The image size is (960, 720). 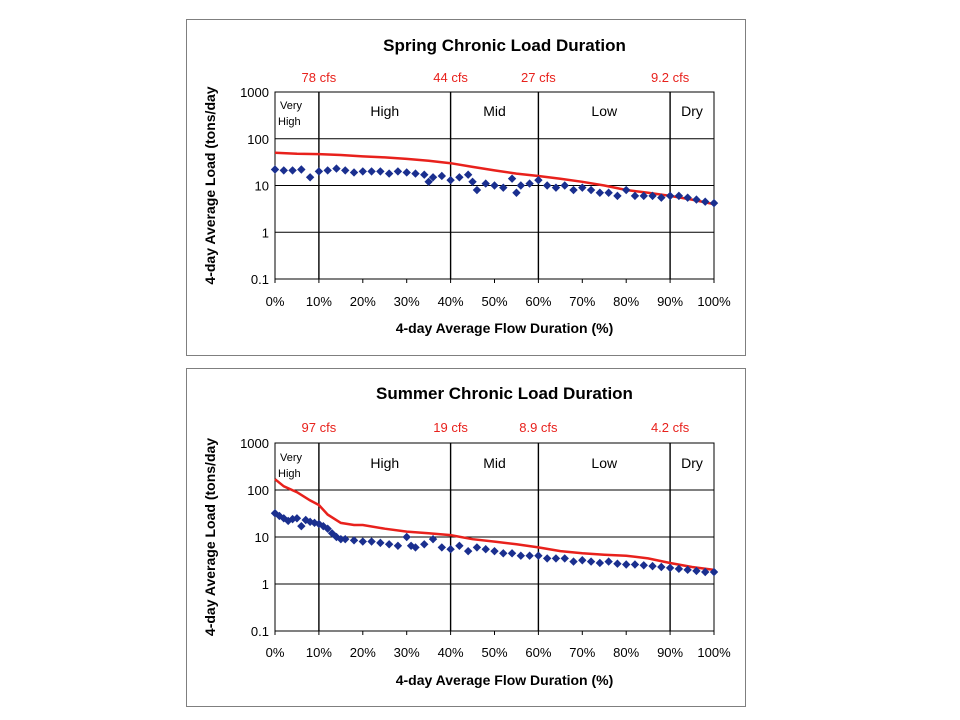 I want to click on flow-label: 44 cfs, so click(x=450, y=77).